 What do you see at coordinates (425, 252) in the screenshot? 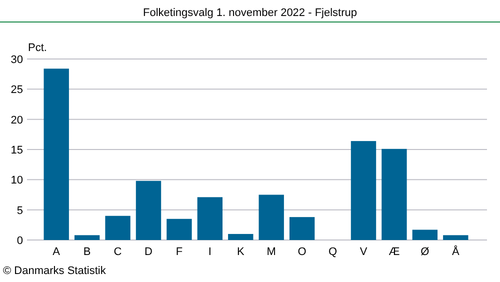
I see `x-tick-label: Ø` at bounding box center [425, 252].